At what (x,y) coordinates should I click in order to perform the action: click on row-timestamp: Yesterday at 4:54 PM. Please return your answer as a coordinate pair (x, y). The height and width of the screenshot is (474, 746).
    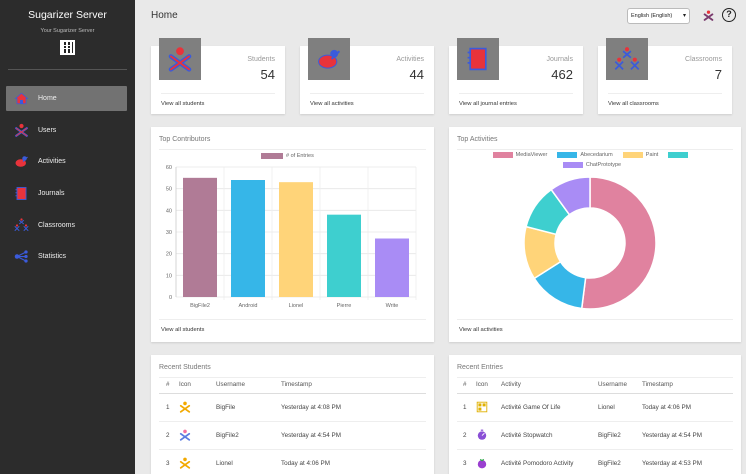
    Looking at the image, I should click on (353, 435).